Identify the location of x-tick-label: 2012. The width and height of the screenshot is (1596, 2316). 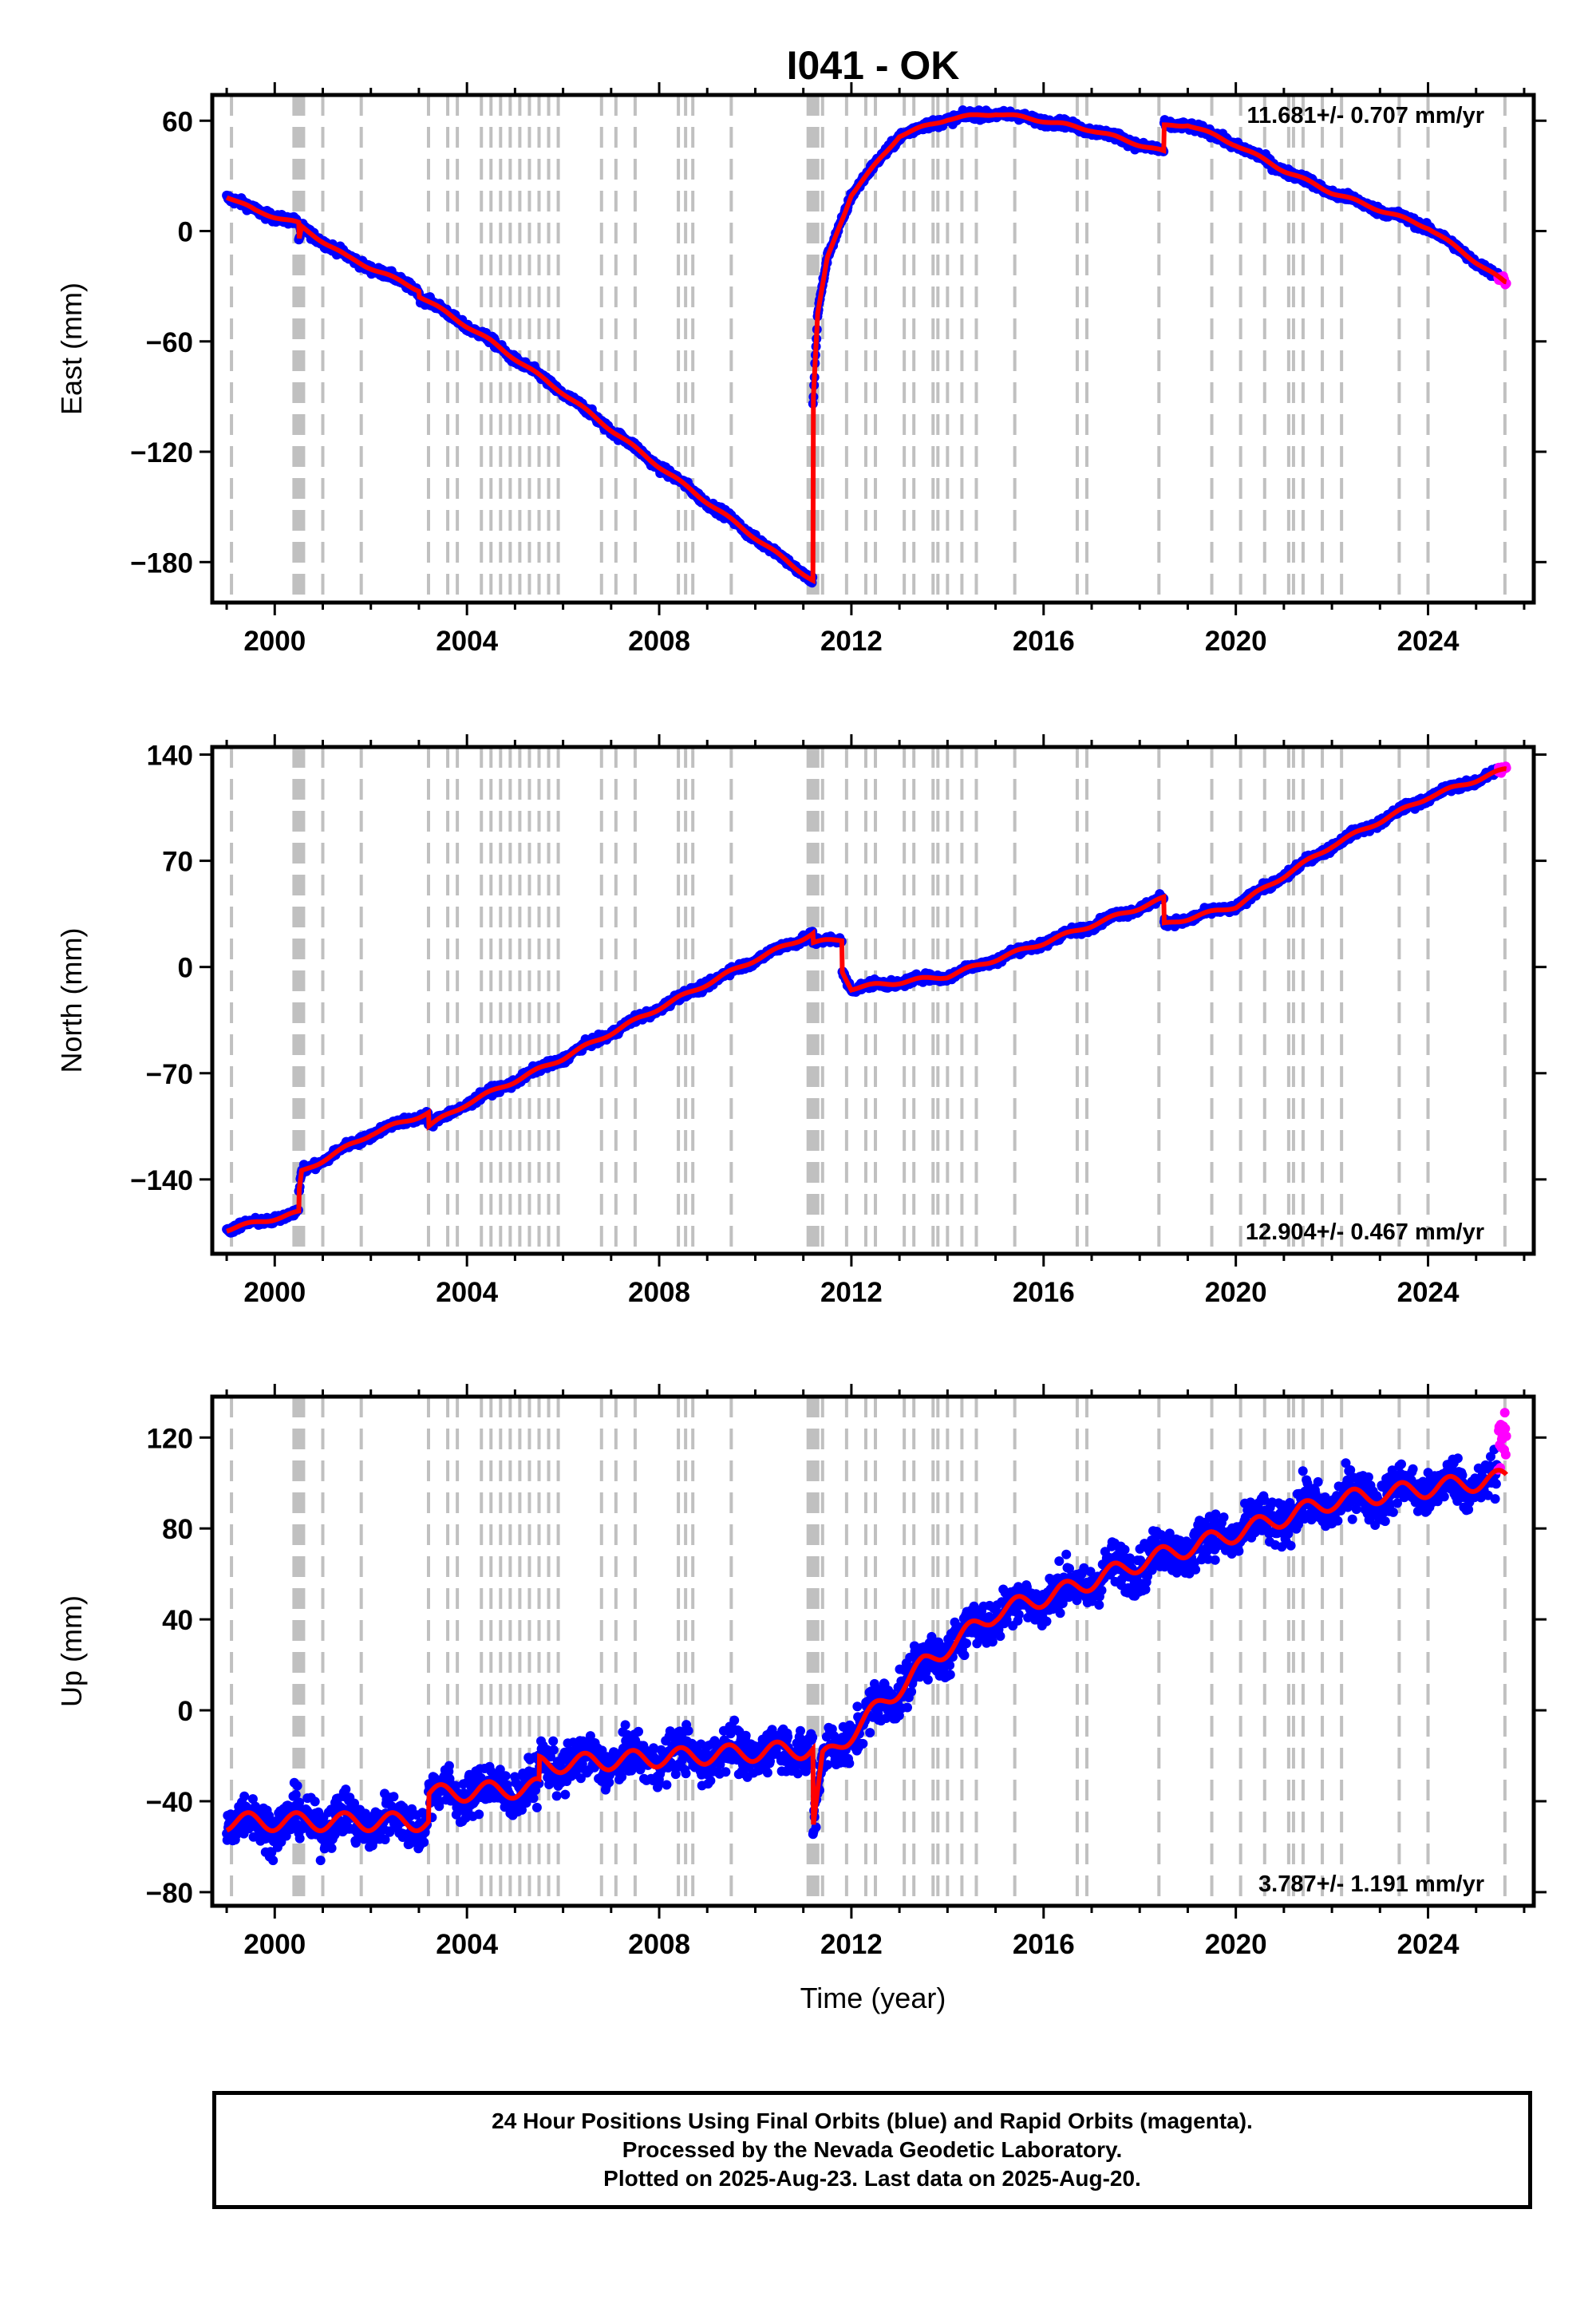
(851, 641).